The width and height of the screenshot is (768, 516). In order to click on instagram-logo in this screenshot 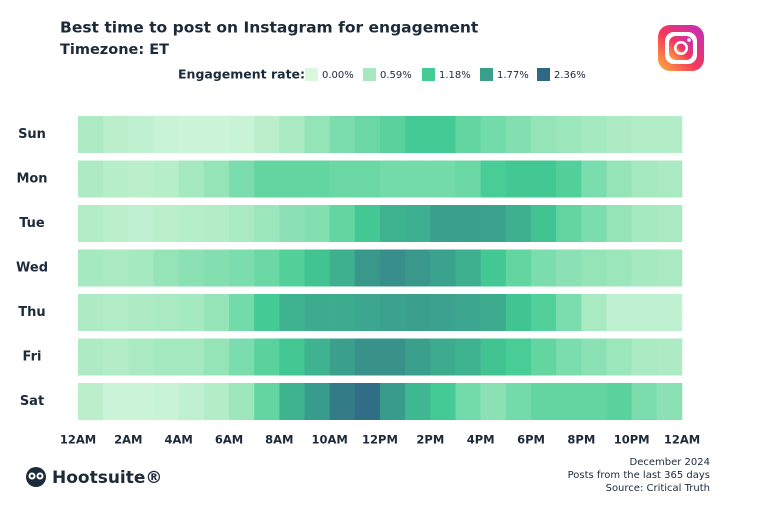, I will do `click(681, 48)`.